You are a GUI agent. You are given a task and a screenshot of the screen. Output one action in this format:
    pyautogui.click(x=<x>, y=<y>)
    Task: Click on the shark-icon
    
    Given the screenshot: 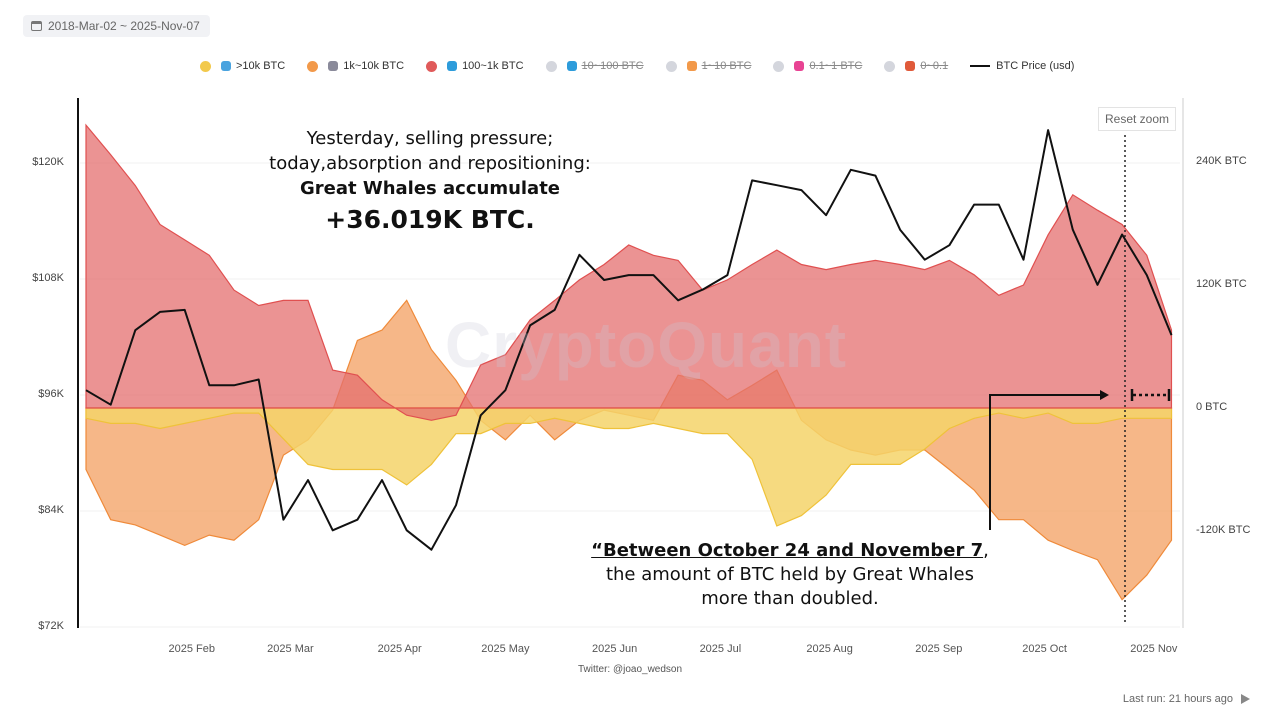 What is the action you would take?
    pyautogui.click(x=452, y=66)
    